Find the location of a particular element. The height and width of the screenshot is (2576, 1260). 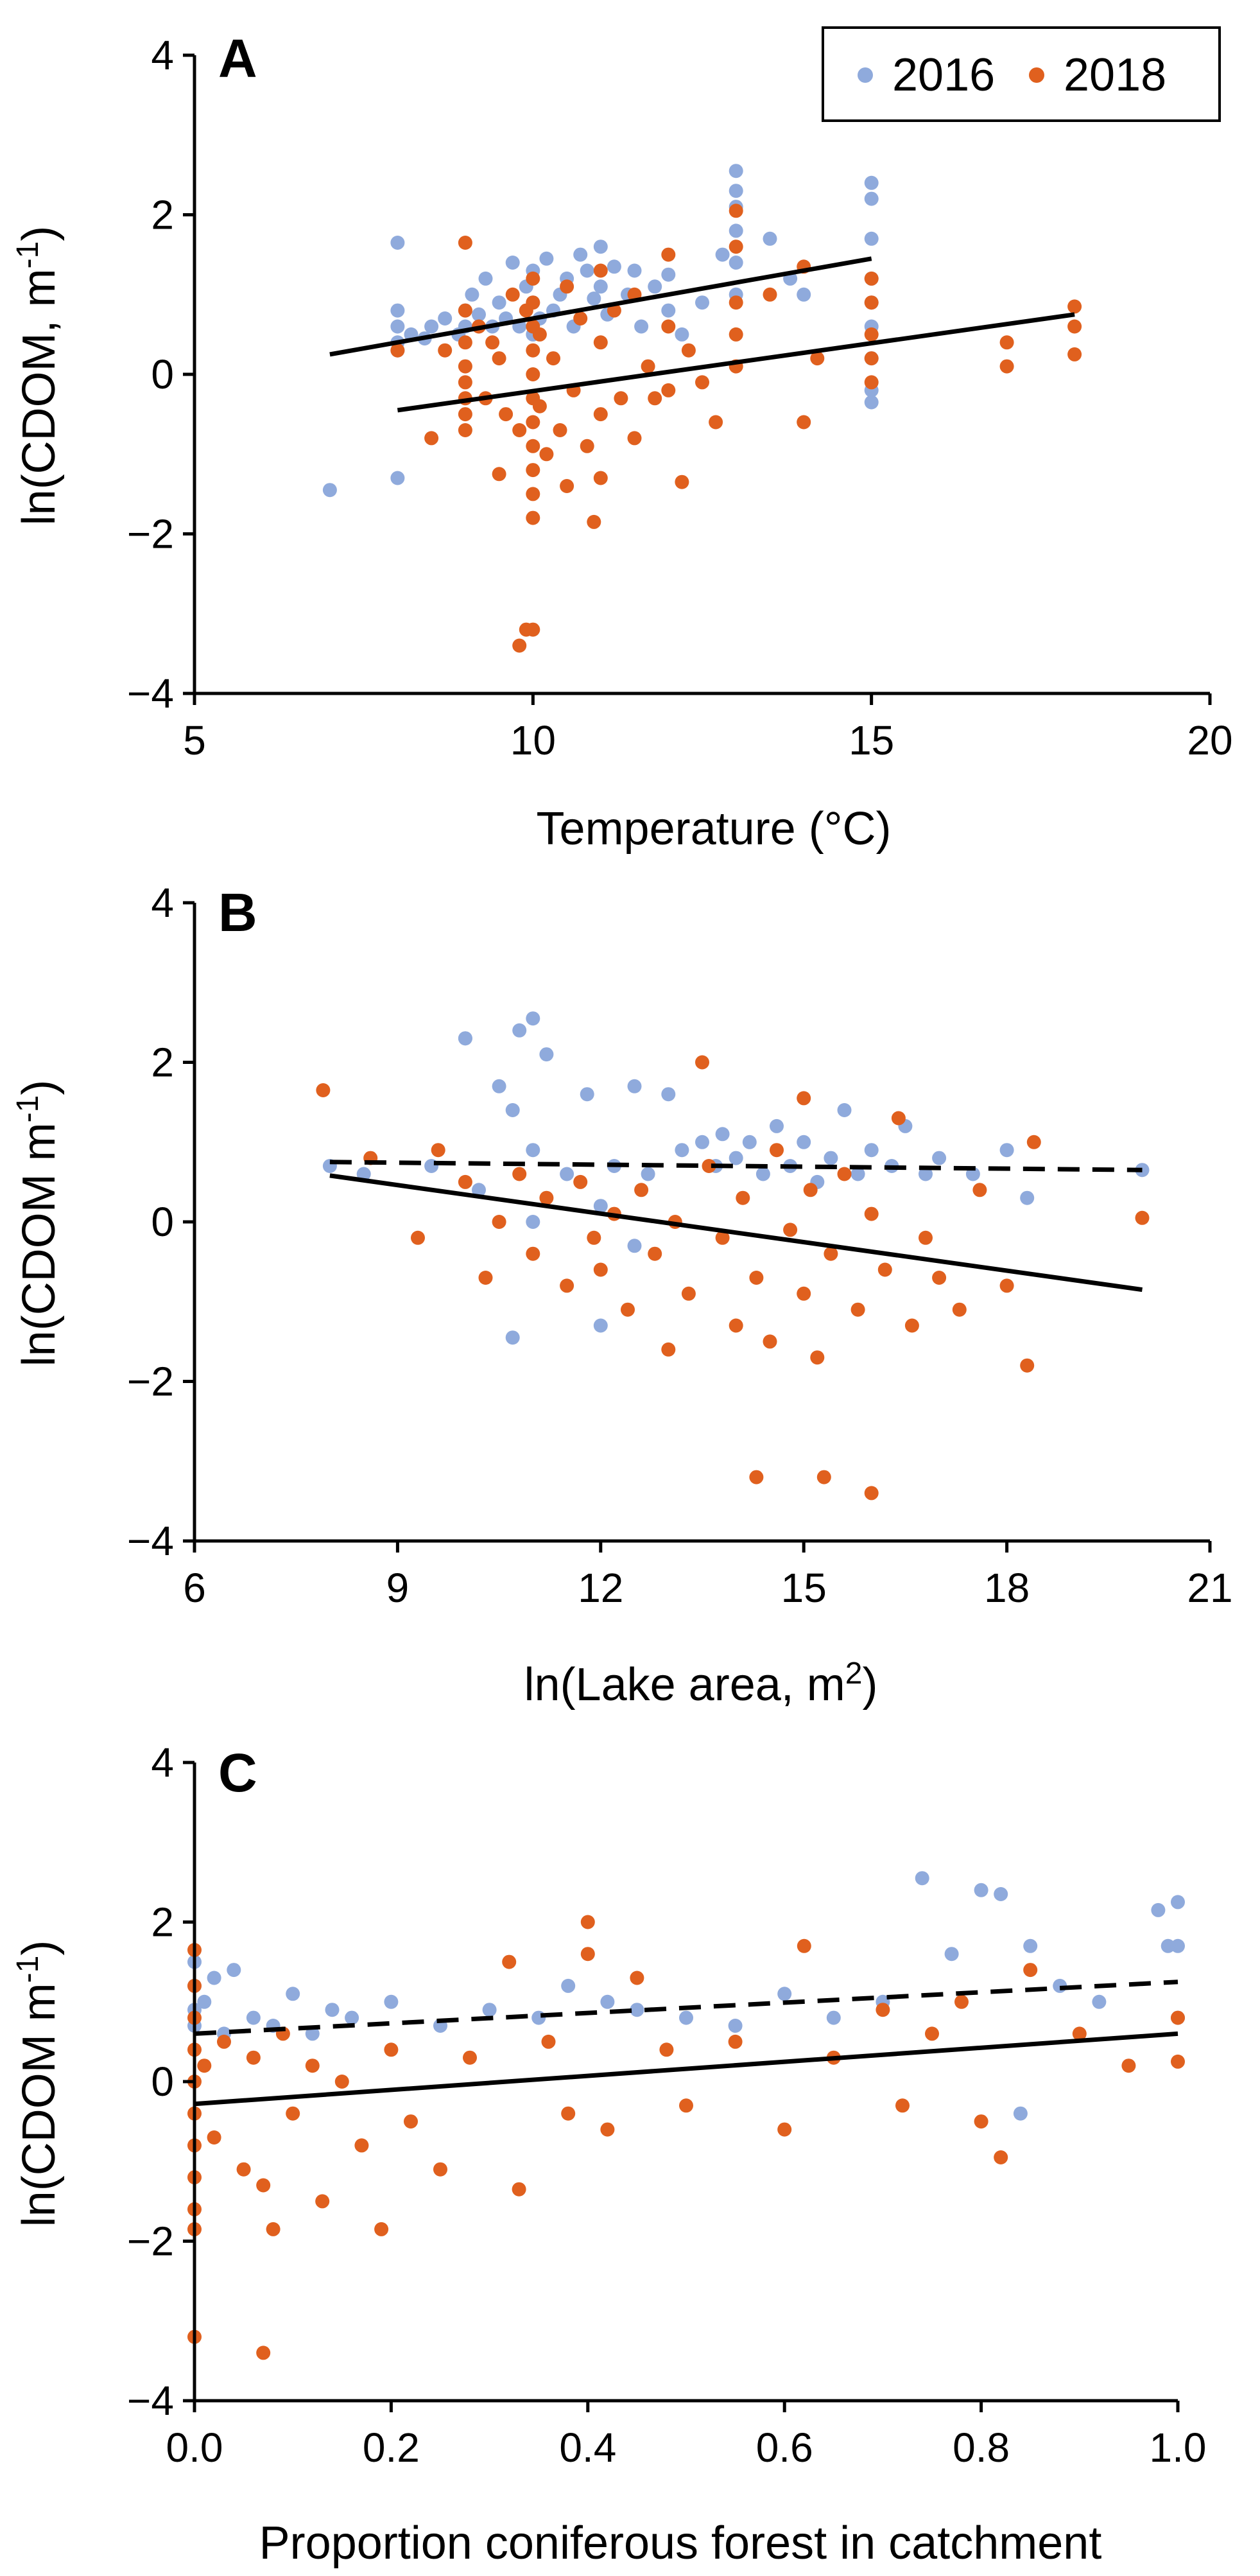

y-tick-label-b-3: −2 is located at coordinates (150, 1382).